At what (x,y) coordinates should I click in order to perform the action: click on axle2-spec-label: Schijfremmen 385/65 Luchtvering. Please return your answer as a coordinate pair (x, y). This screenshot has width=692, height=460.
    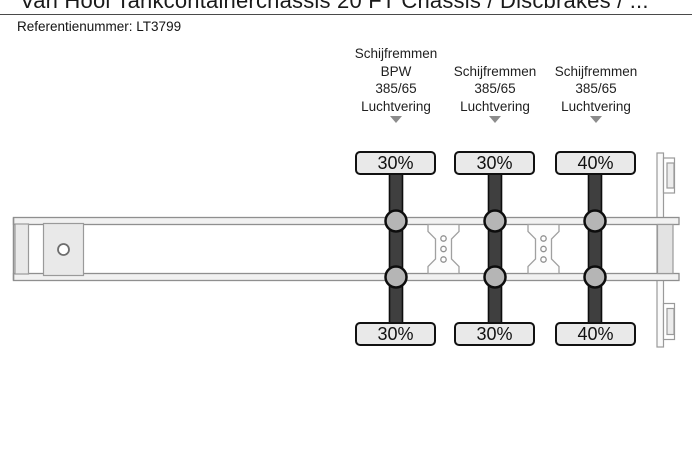
    Looking at the image, I should click on (495, 89).